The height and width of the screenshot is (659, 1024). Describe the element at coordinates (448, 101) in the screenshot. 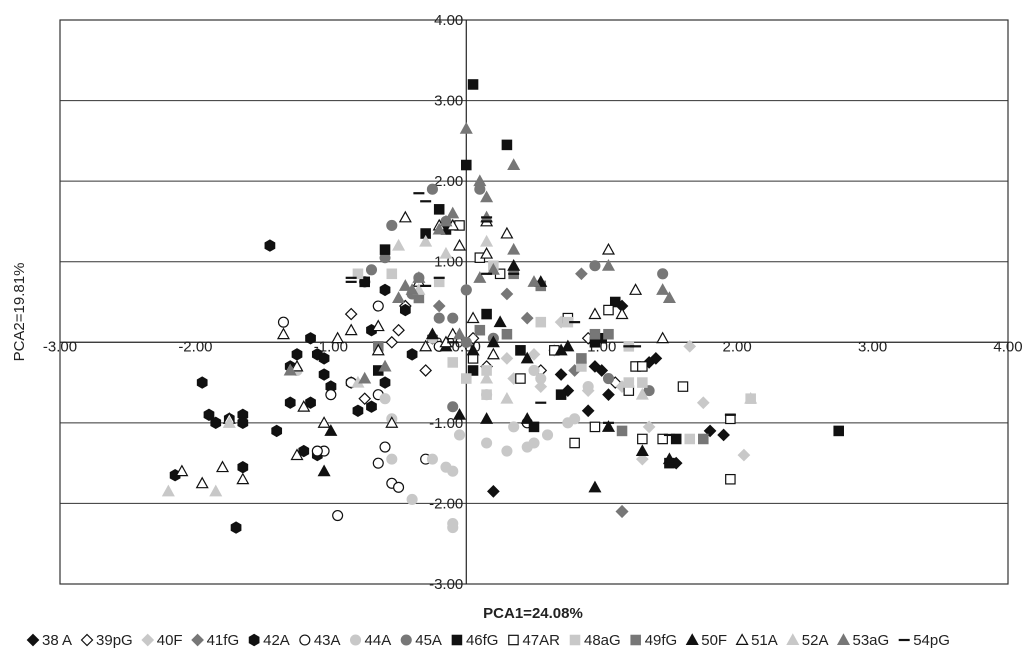

I see `y-tick-label: 3.00` at that location.